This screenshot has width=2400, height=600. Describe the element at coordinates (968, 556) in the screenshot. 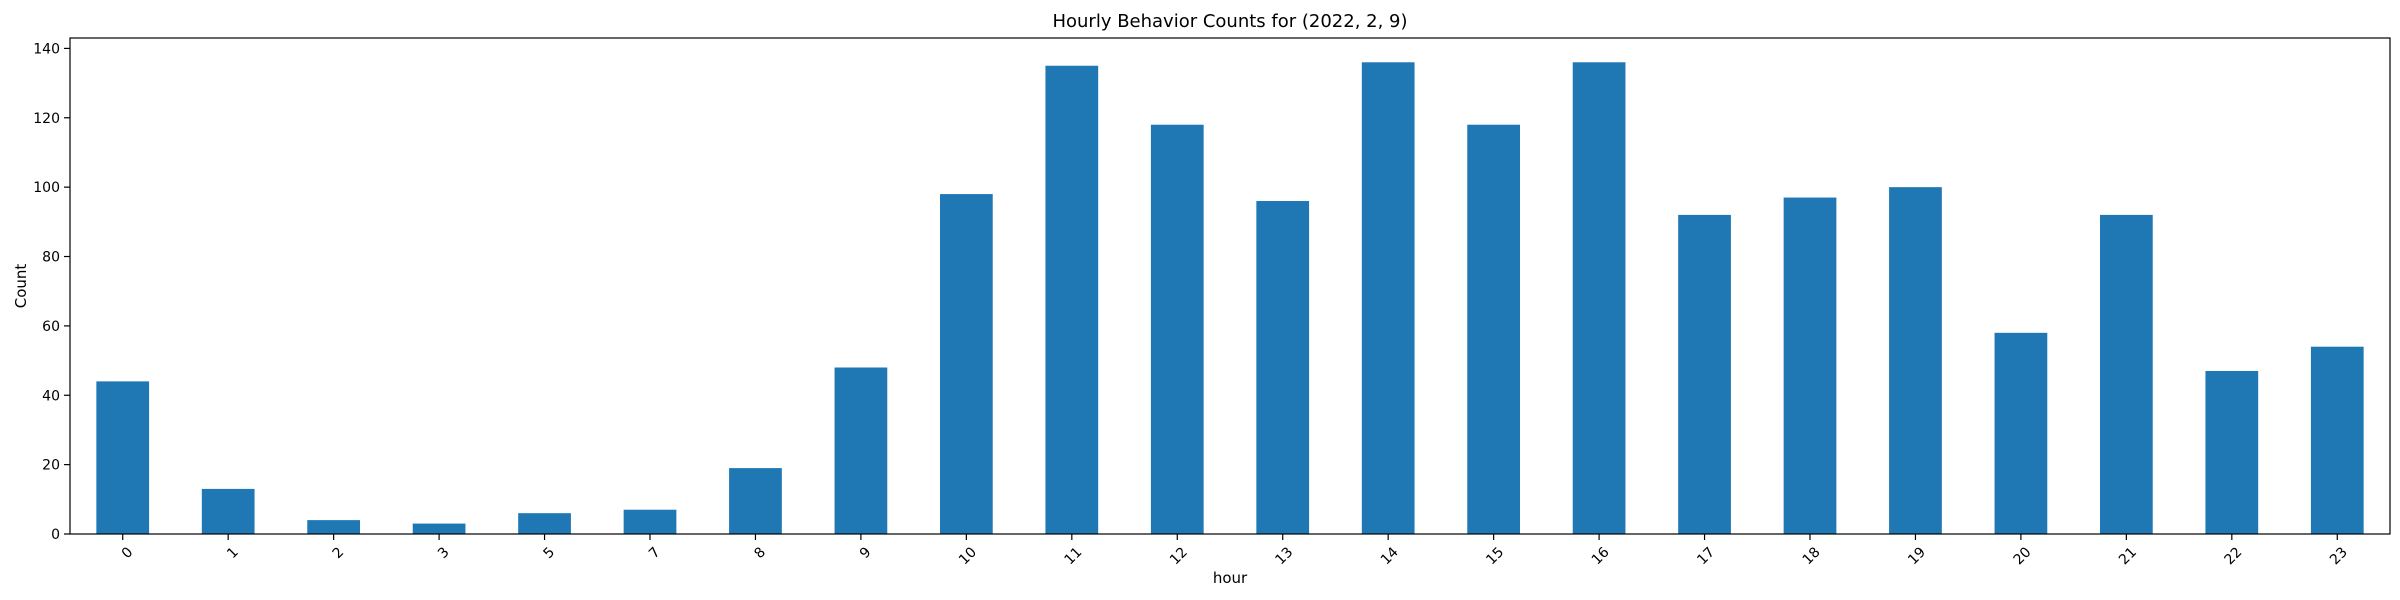

I see `x-tick-label-10: 10` at that location.